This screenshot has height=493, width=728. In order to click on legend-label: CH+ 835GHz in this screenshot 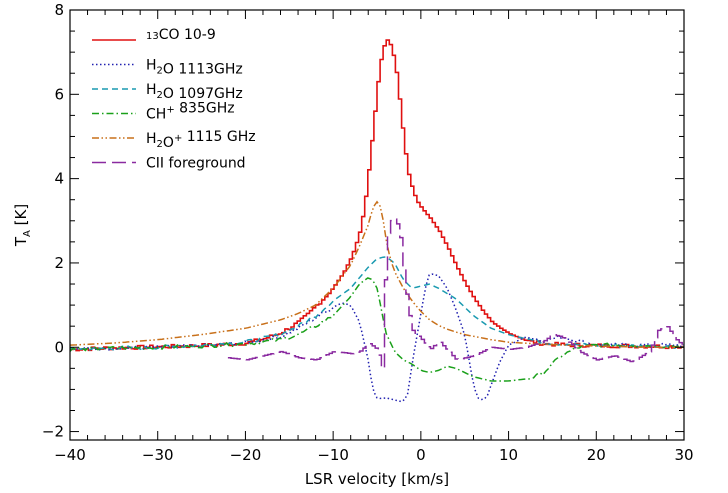, I will do `click(190, 112)`.